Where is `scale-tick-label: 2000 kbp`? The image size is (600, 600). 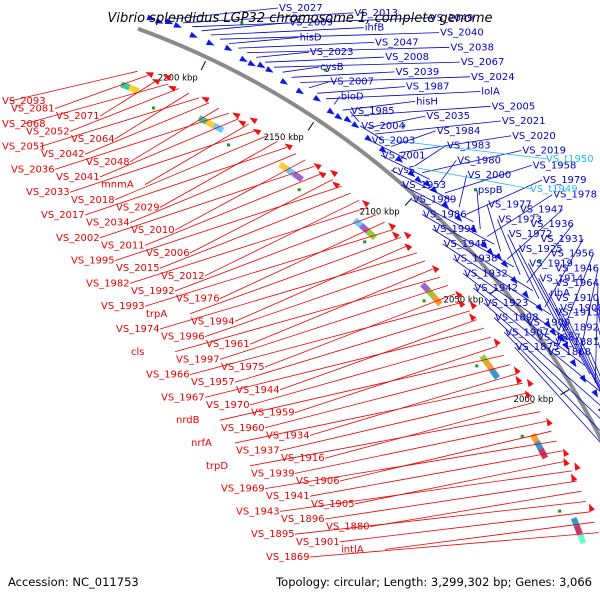 scale-tick-label: 2000 kbp is located at coordinates (534, 400).